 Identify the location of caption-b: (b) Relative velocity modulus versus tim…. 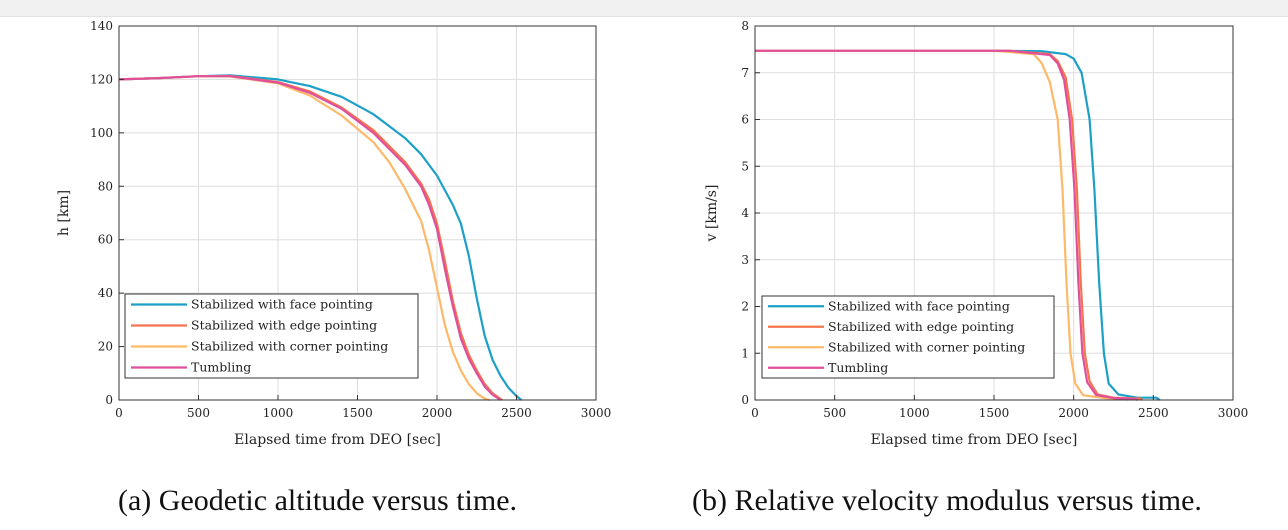
(947, 500).